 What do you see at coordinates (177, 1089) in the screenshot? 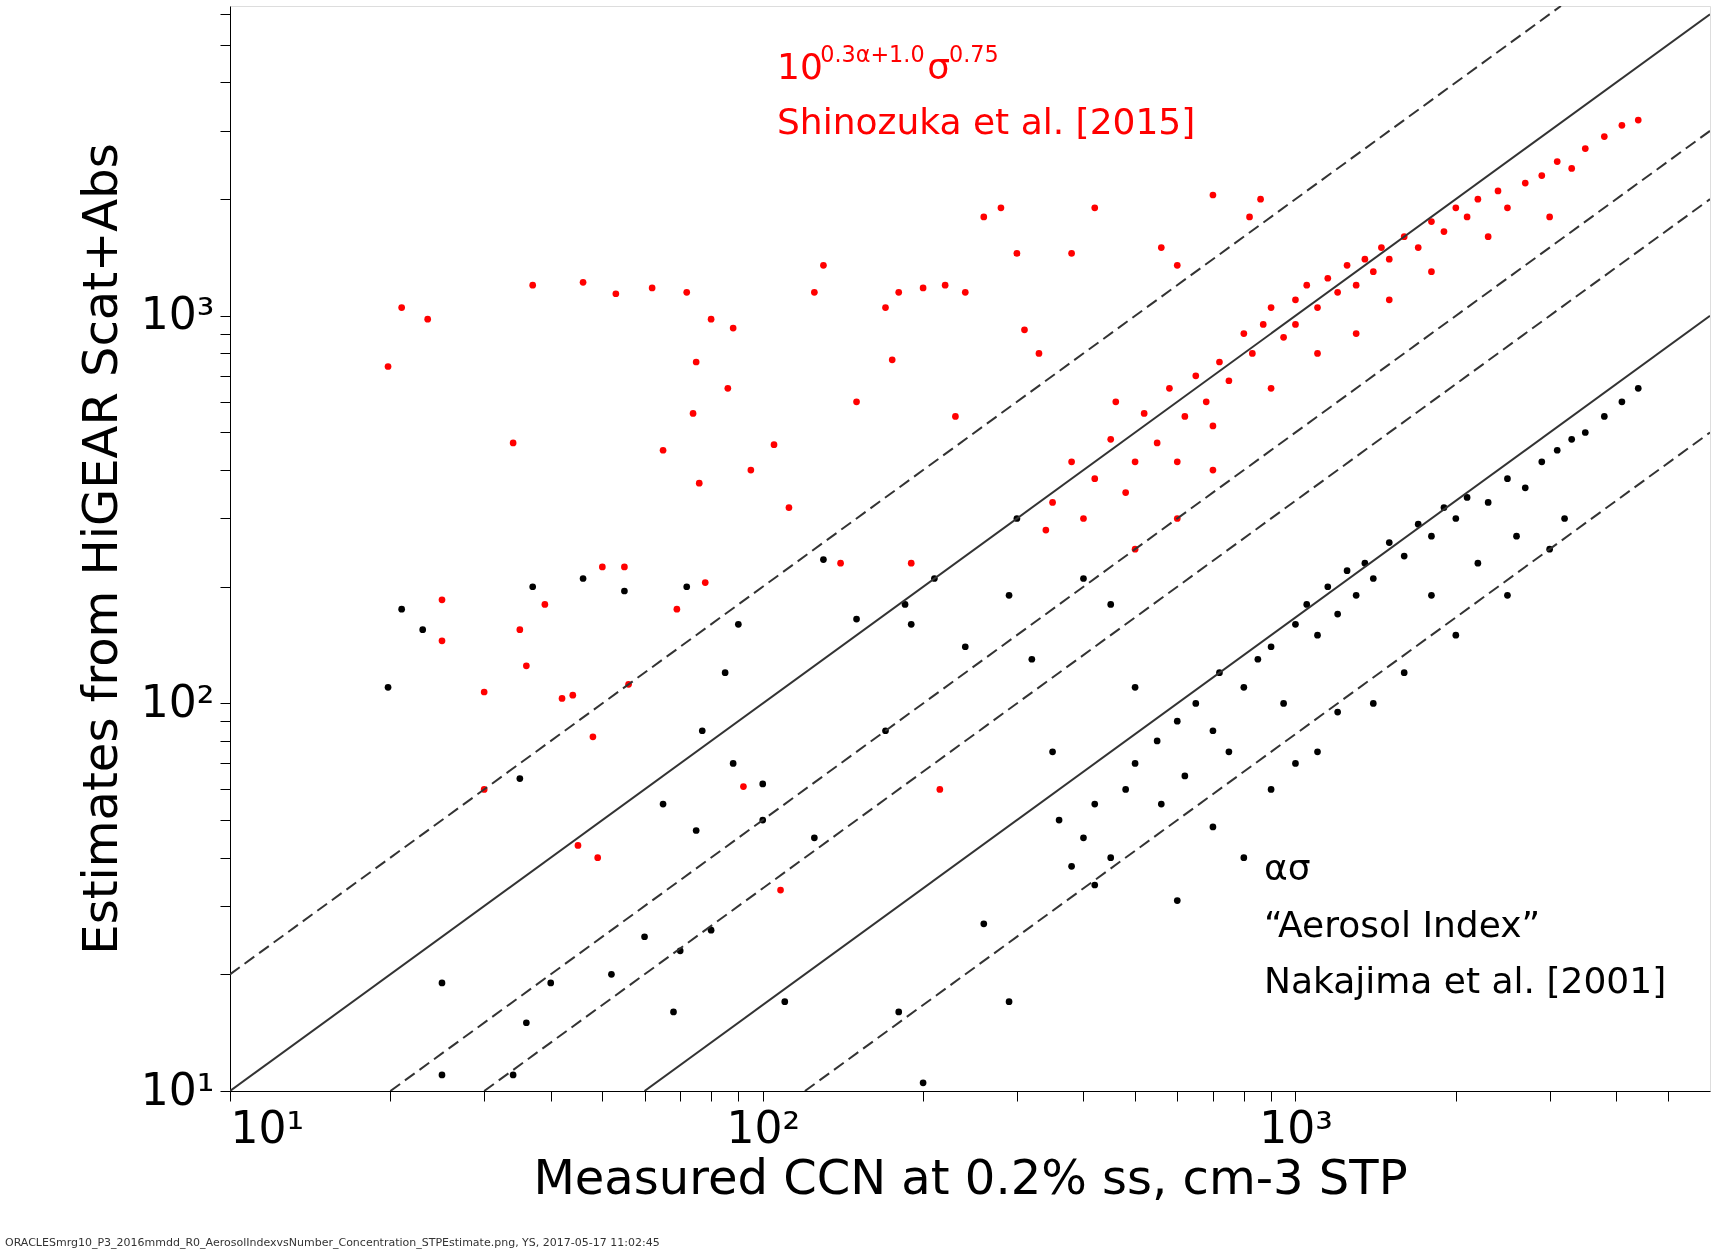
I see `y-tick-label: 10¹` at bounding box center [177, 1089].